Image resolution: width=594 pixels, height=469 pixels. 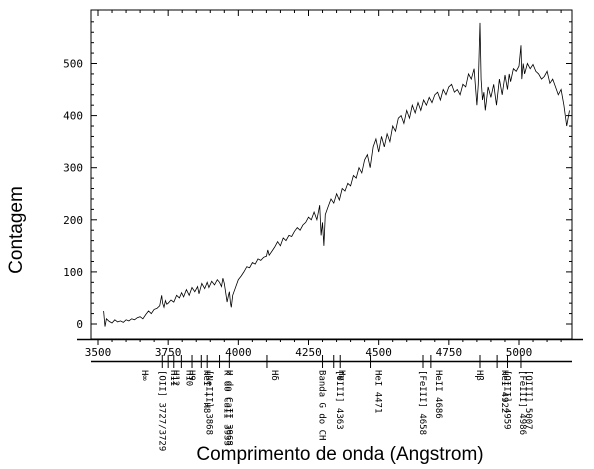 What do you see at coordinates (73, 220) in the screenshot?
I see `y-tick-label: 200` at bounding box center [73, 220].